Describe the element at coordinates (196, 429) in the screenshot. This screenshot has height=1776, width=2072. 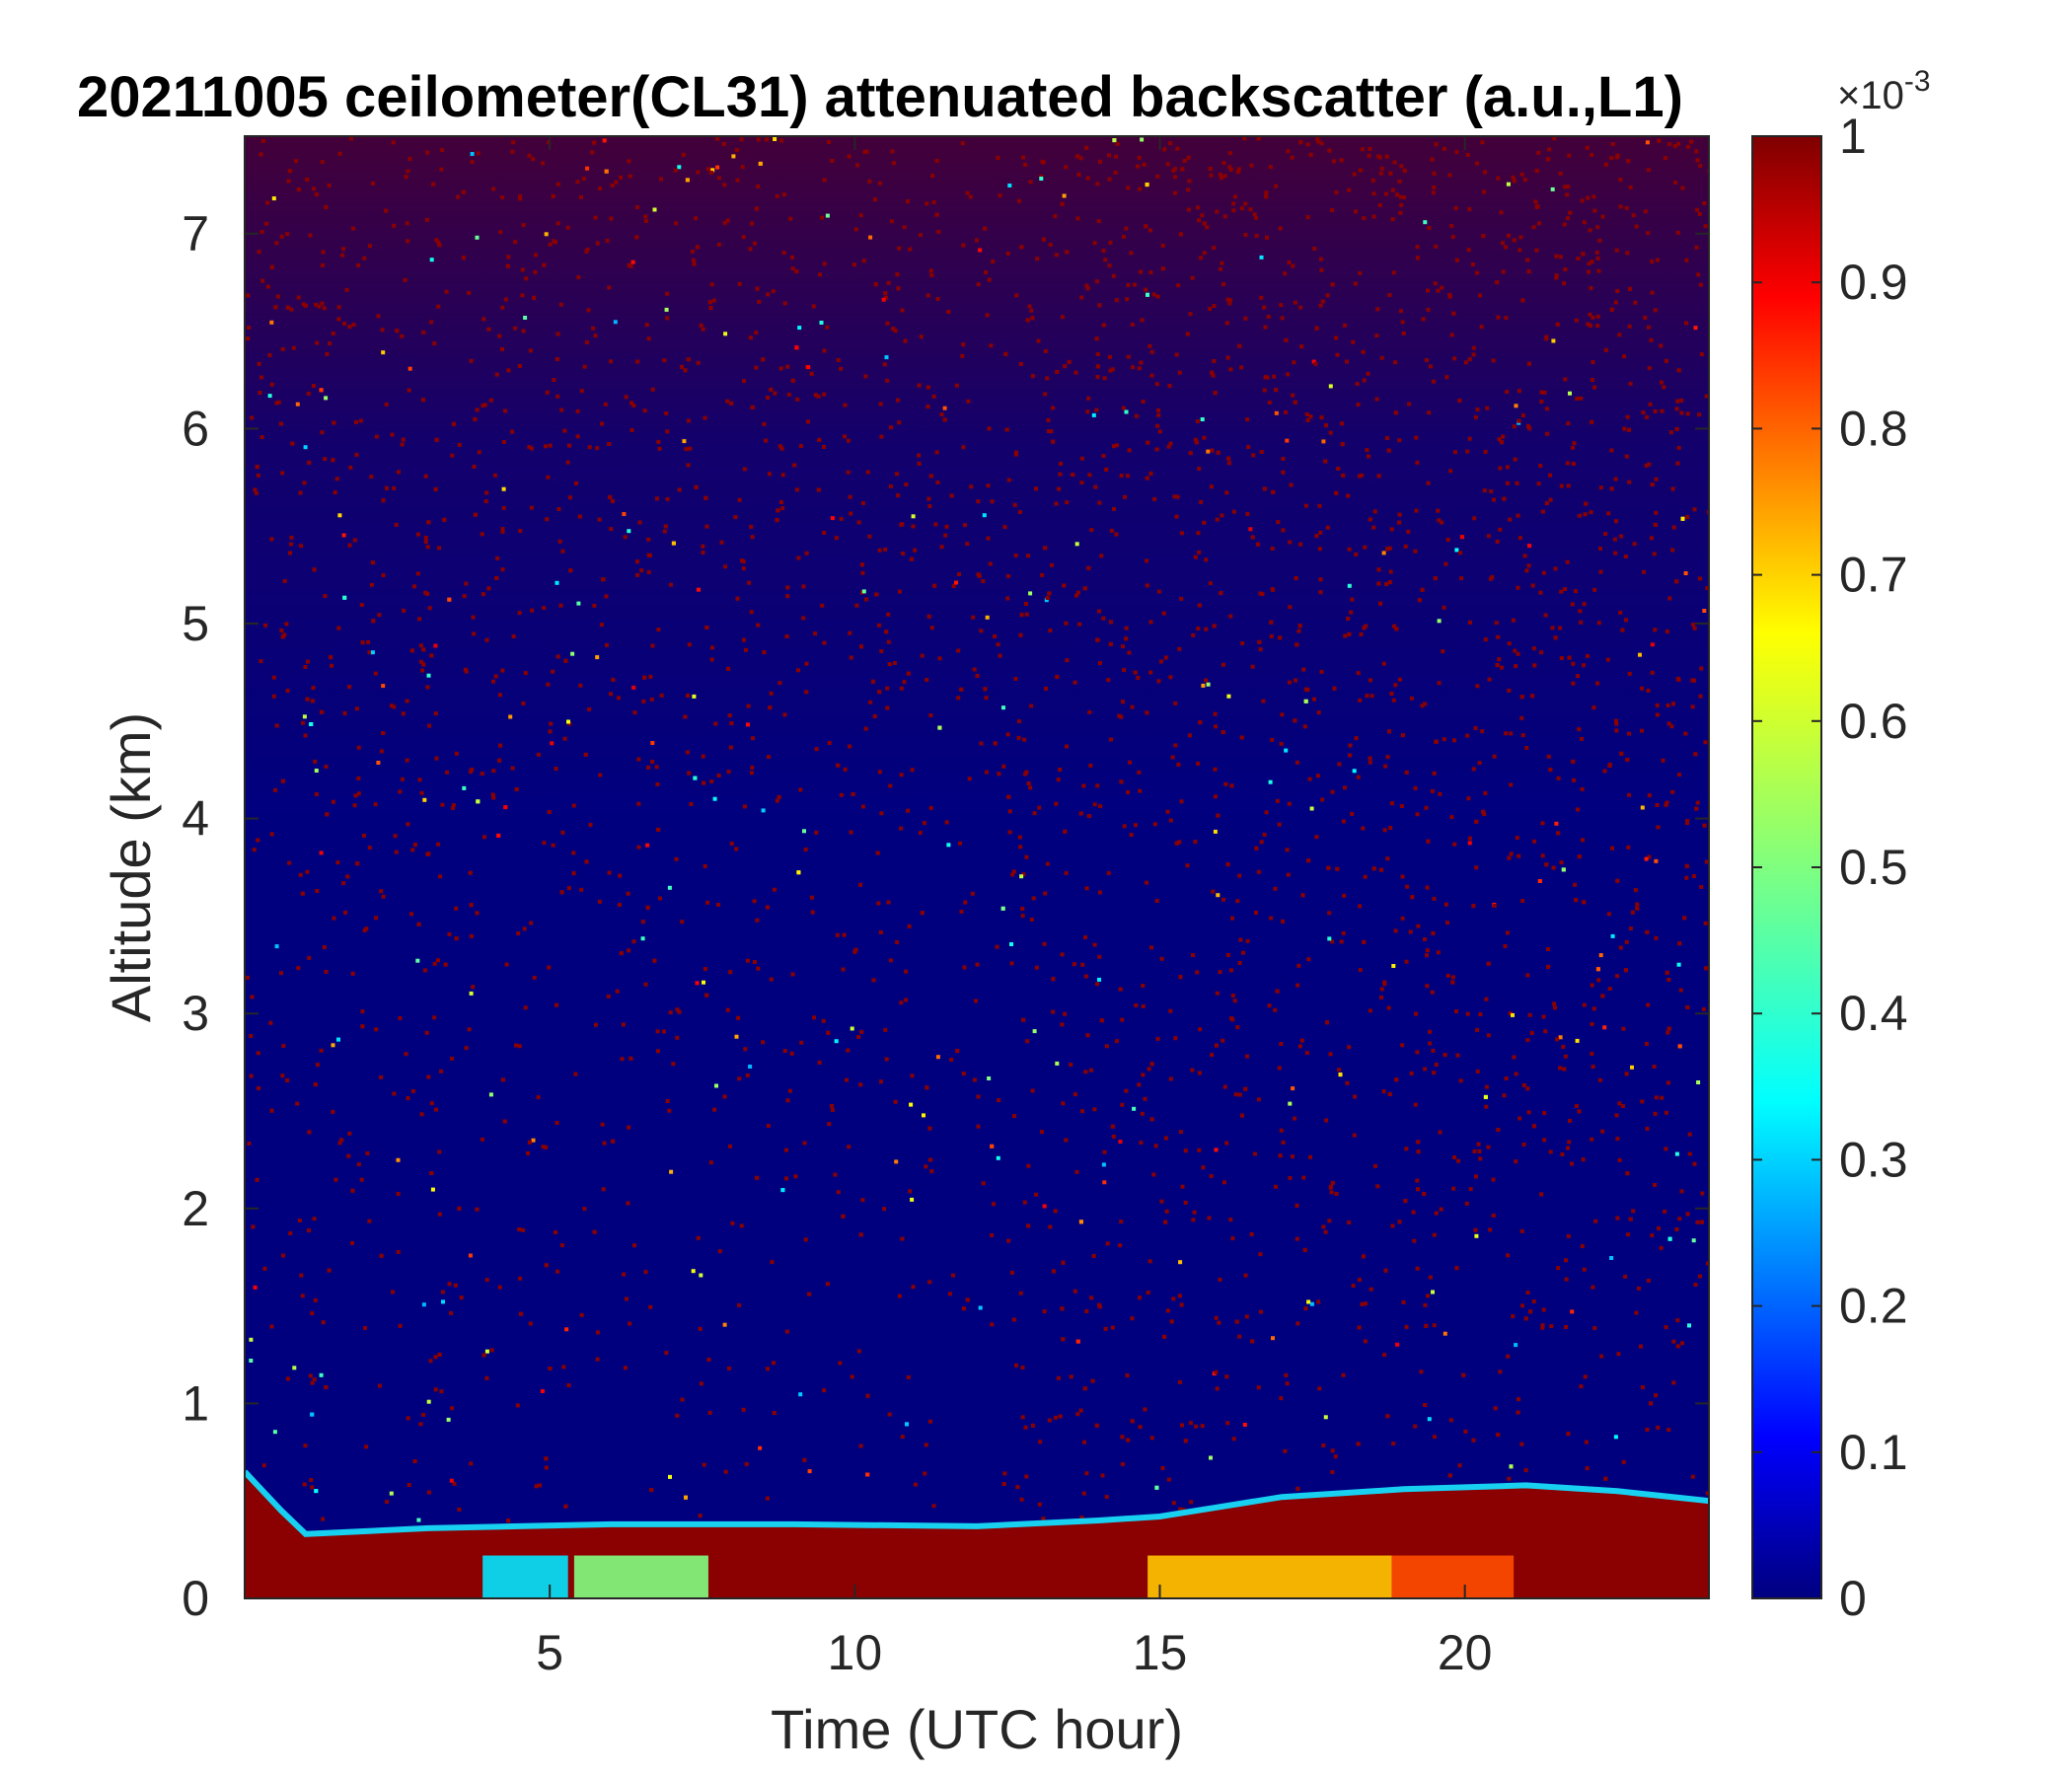
I see `y-tick-label: 6` at that location.